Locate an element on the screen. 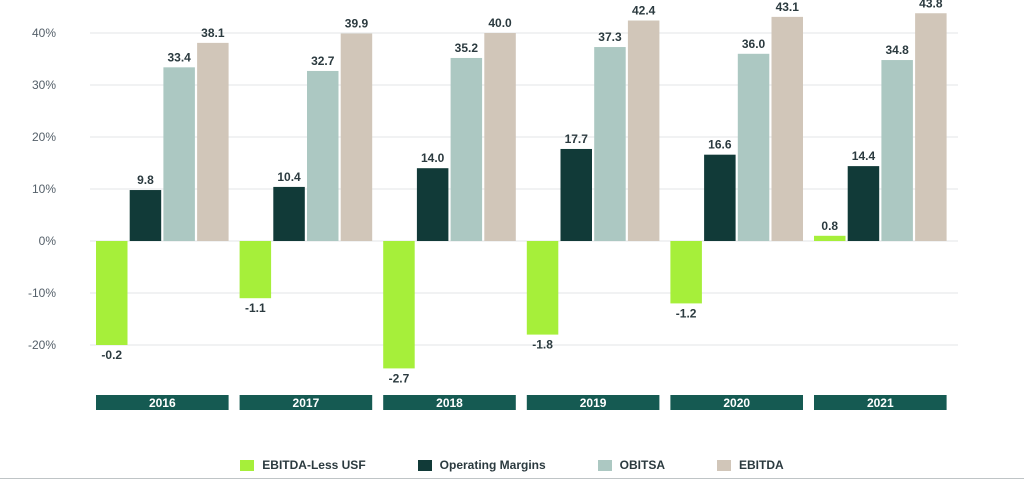 The width and height of the screenshot is (1024, 482). y-tick-label: 0% is located at coordinates (48, 241).